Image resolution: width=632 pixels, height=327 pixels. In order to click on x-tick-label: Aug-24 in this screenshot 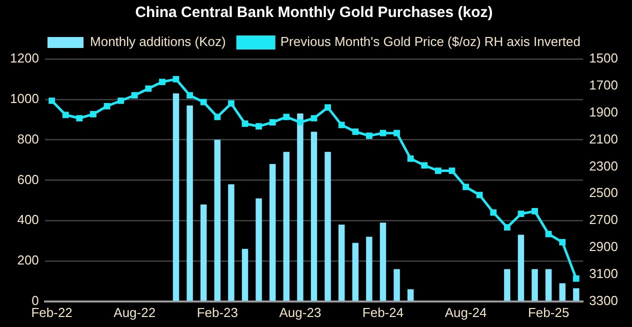, I will do `click(465, 312)`.